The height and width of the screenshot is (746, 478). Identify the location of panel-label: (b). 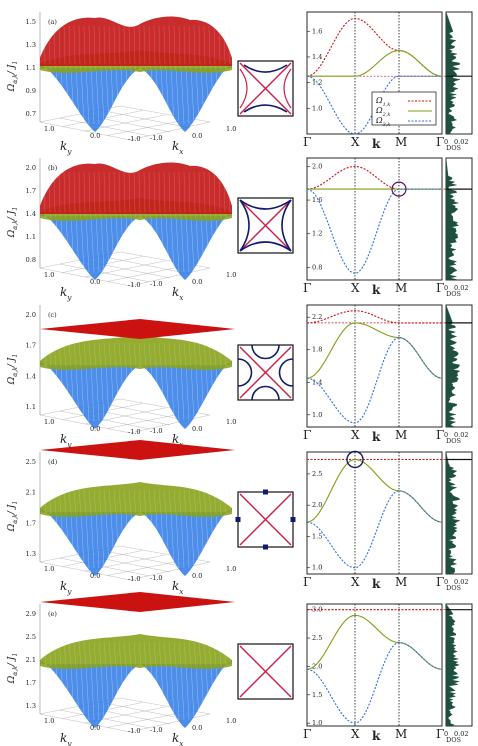
(53, 168).